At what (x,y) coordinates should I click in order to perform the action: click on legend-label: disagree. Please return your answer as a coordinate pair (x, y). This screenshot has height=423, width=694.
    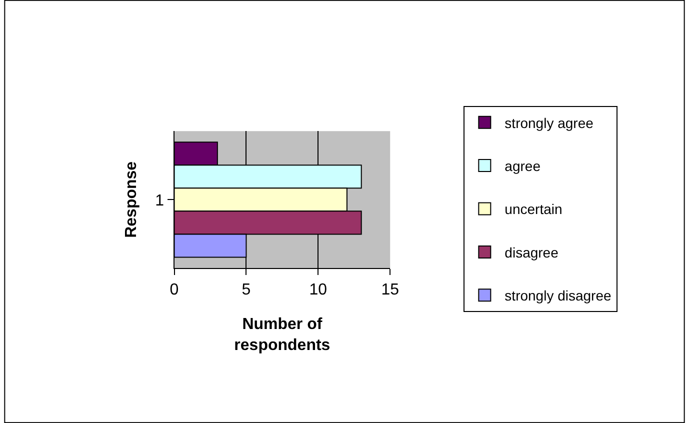
    Looking at the image, I should click on (531, 252).